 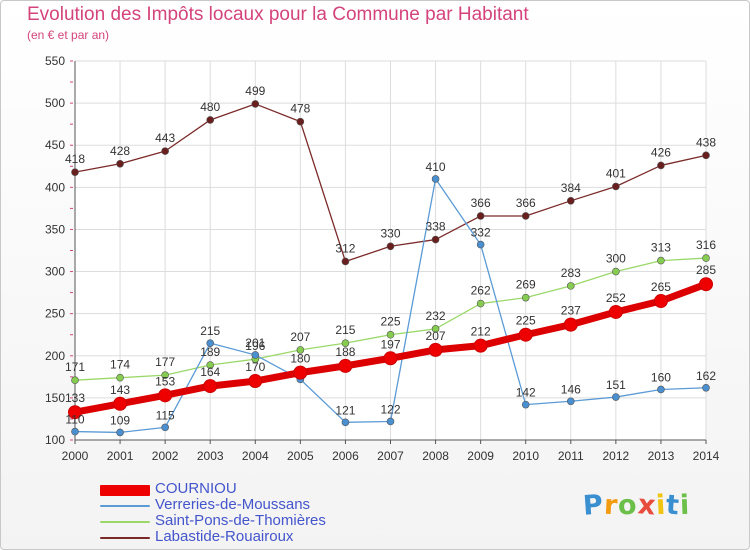 What do you see at coordinates (616, 385) in the screenshot?
I see `data-label: 151` at bounding box center [616, 385].